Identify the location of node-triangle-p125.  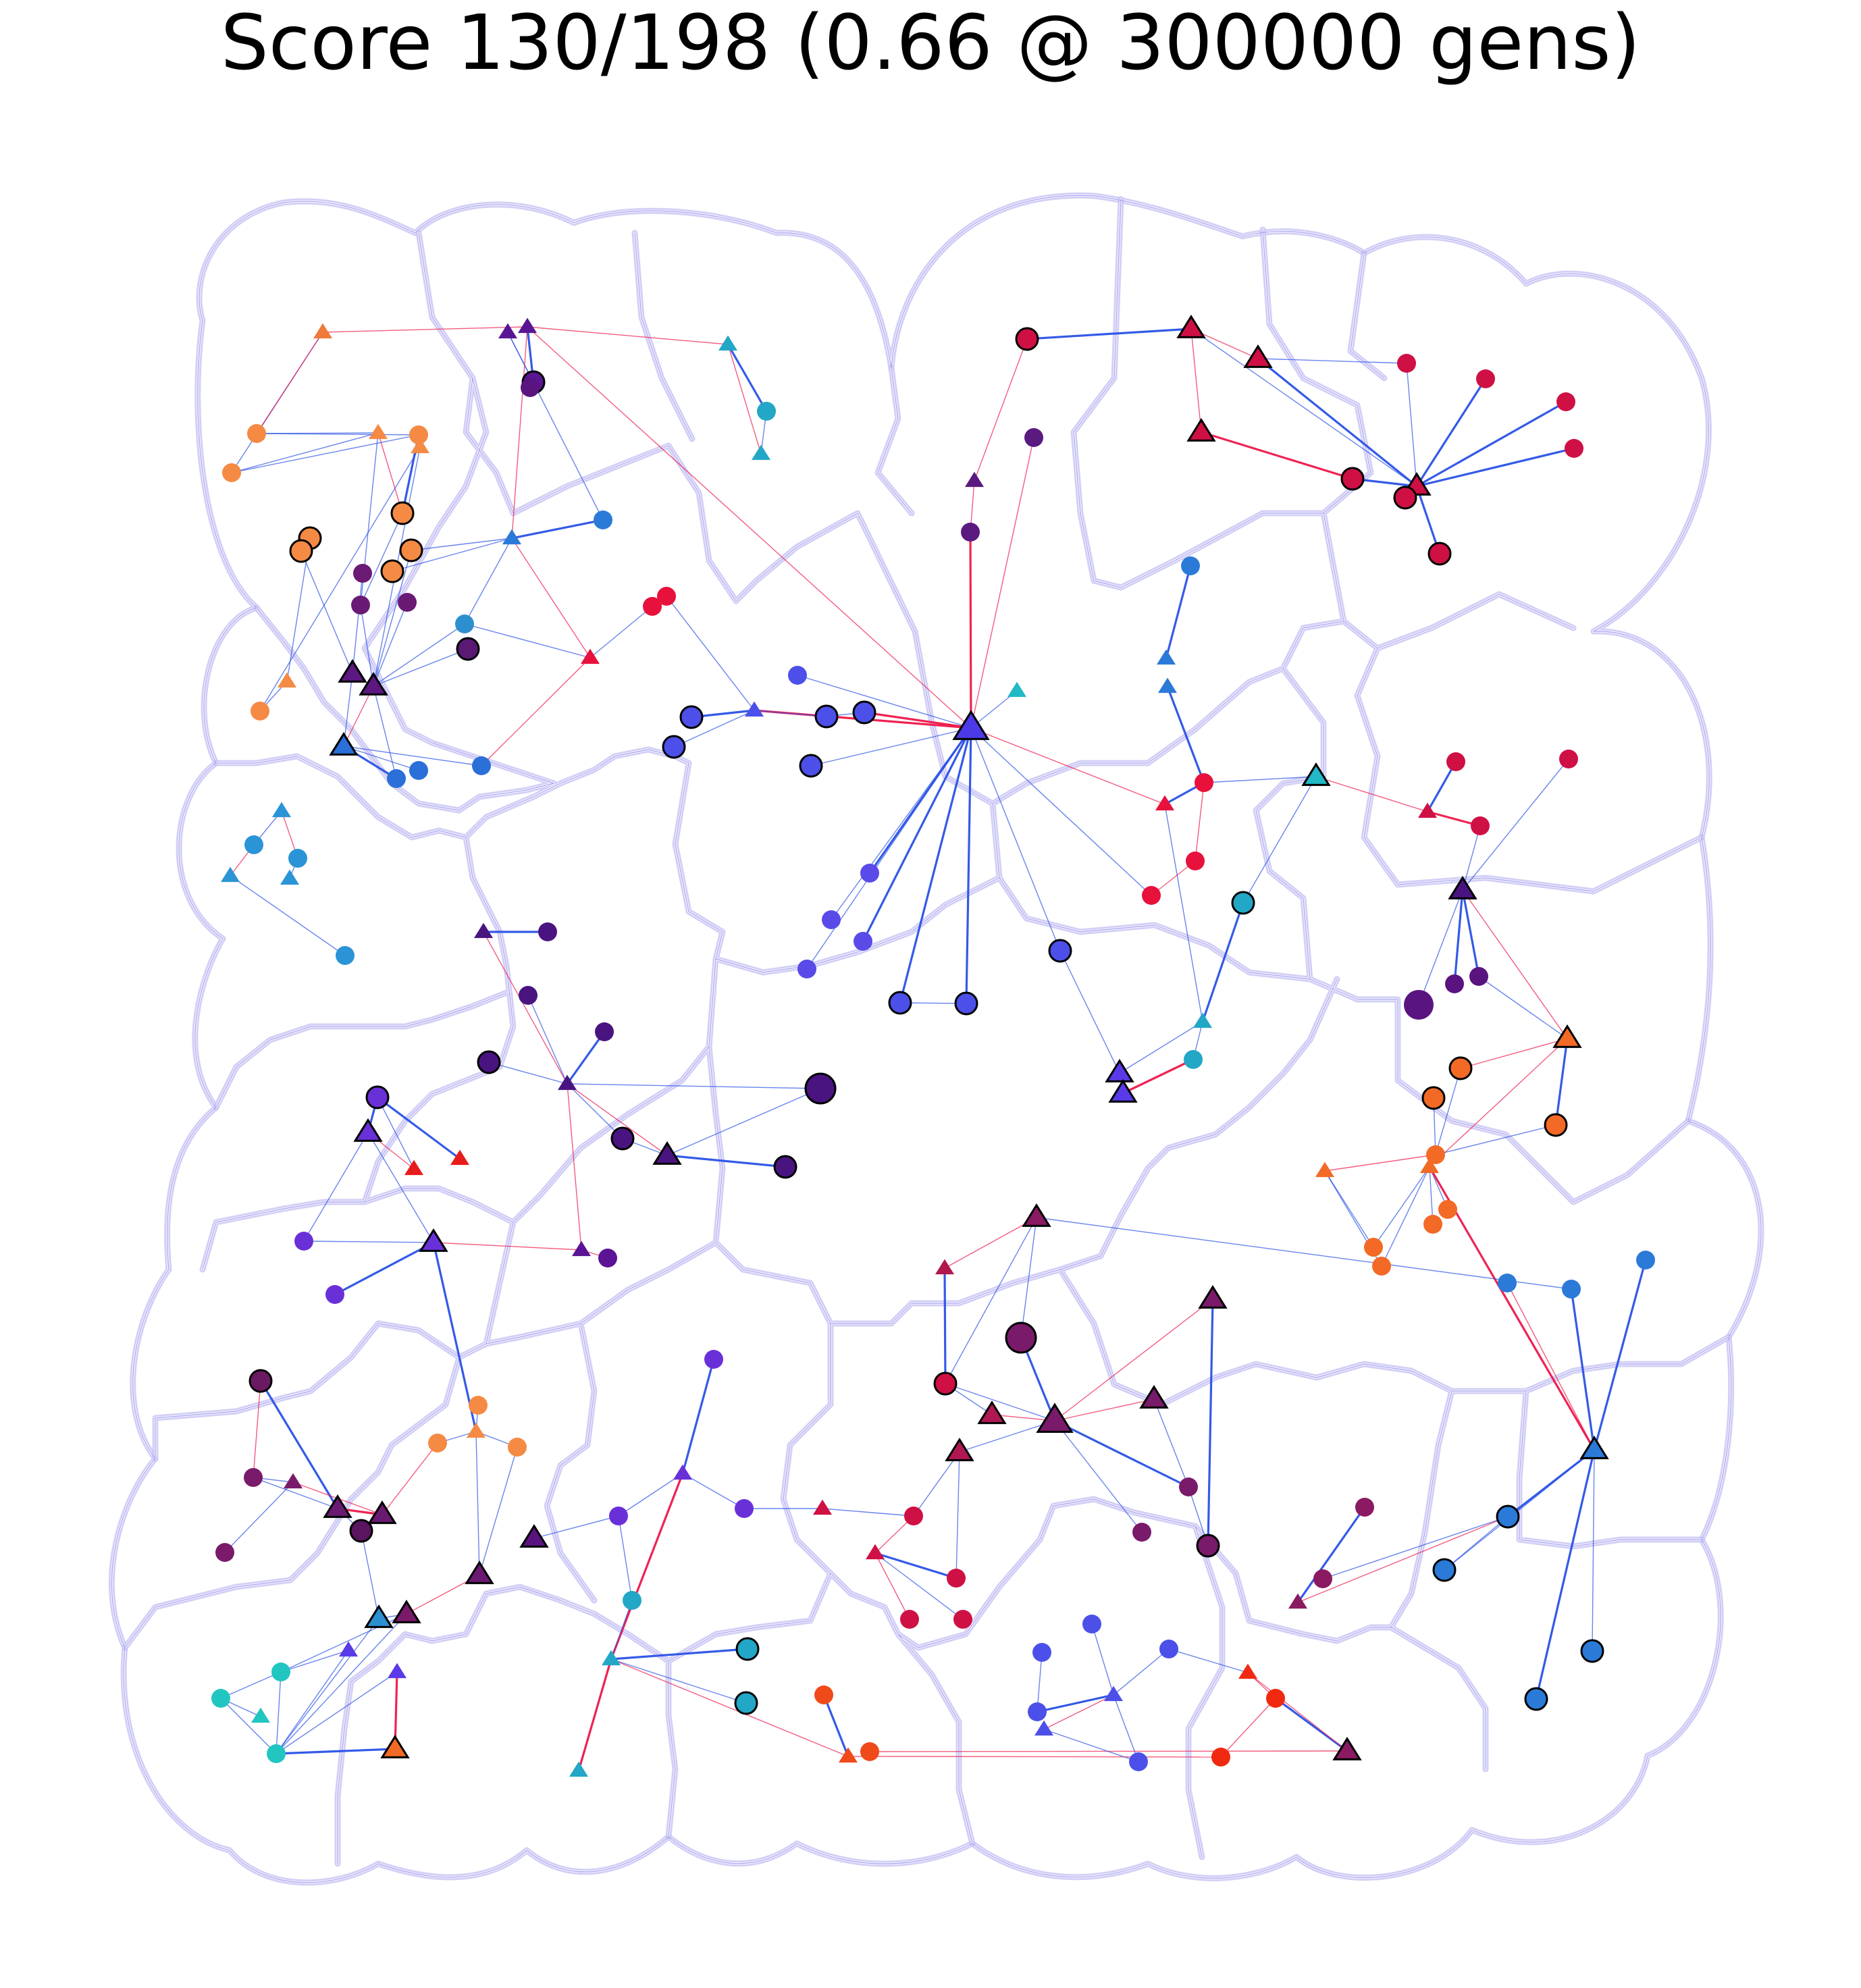
(944, 1267).